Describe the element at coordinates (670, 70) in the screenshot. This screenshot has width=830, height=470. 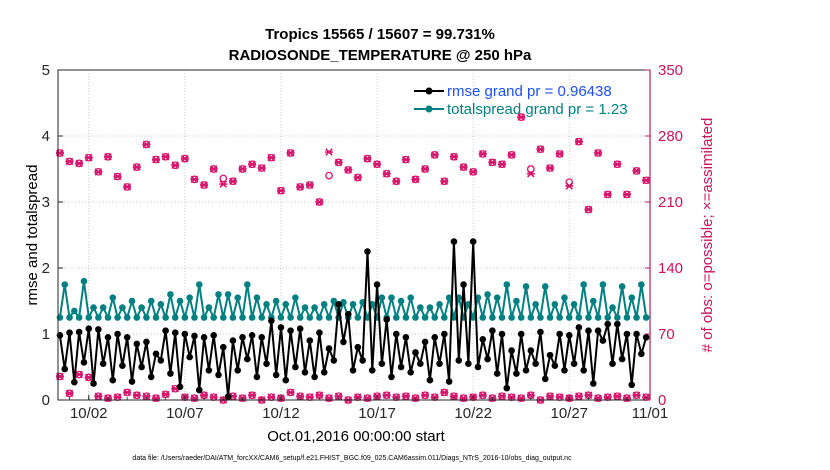
I see `y-tick-label-right: 350` at that location.